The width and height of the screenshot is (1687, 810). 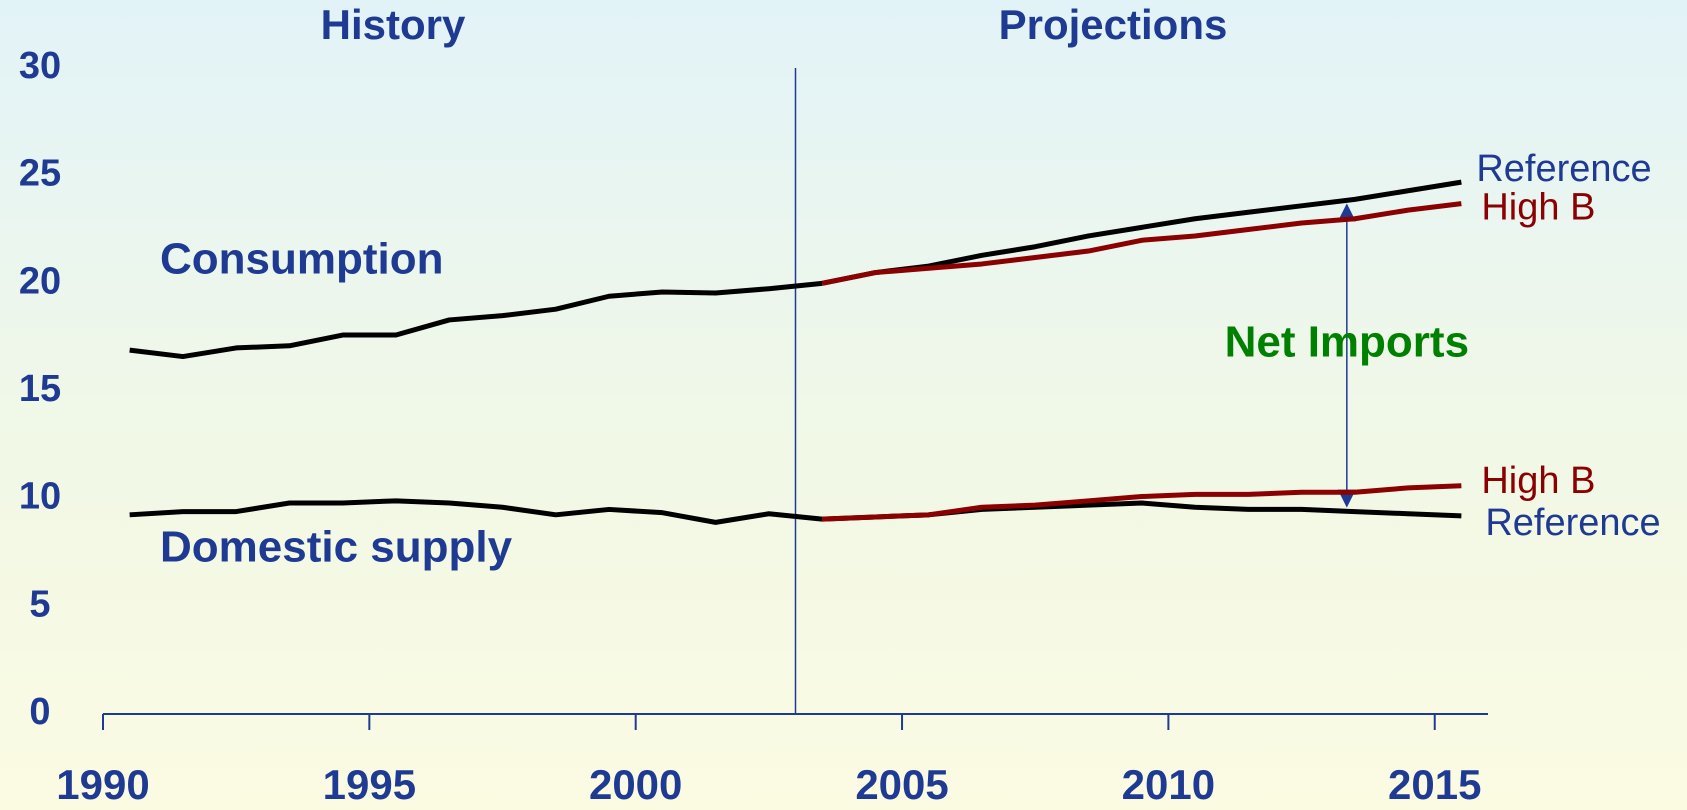 I want to click on y-tick-label: 10, so click(x=40, y=497).